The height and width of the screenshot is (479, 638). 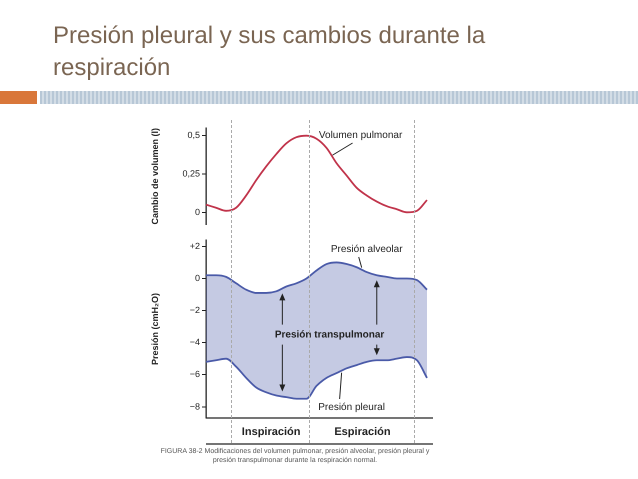 What do you see at coordinates (329, 334) in the screenshot?
I see `annotation: Presión transpulmonar` at bounding box center [329, 334].